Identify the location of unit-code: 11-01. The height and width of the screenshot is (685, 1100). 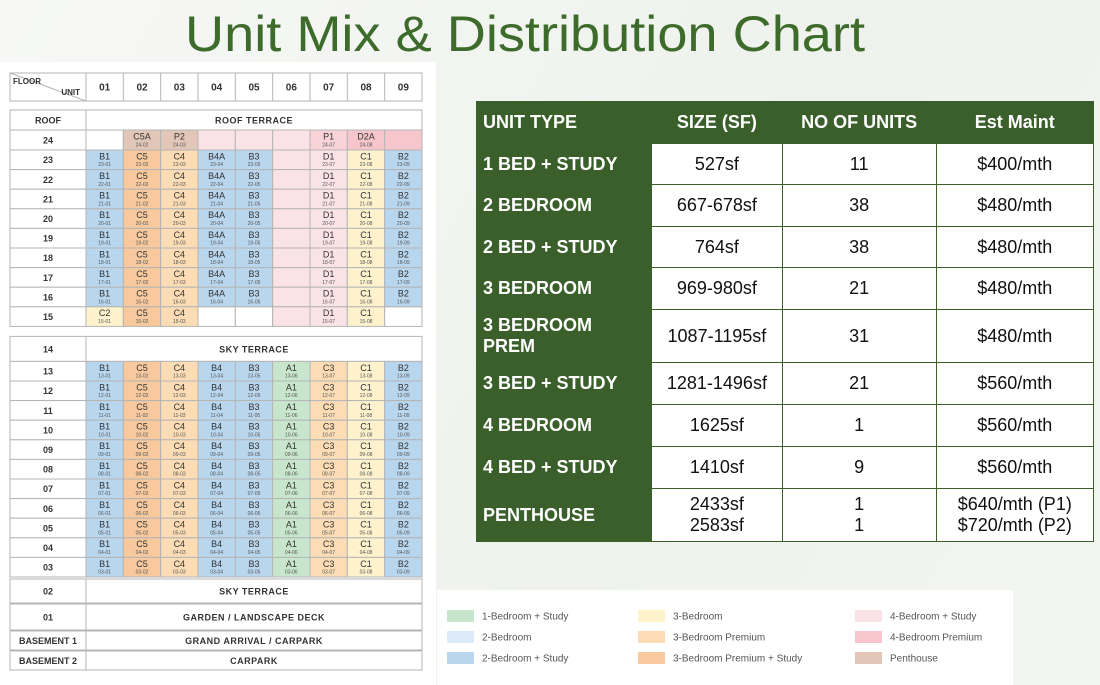
(104, 416).